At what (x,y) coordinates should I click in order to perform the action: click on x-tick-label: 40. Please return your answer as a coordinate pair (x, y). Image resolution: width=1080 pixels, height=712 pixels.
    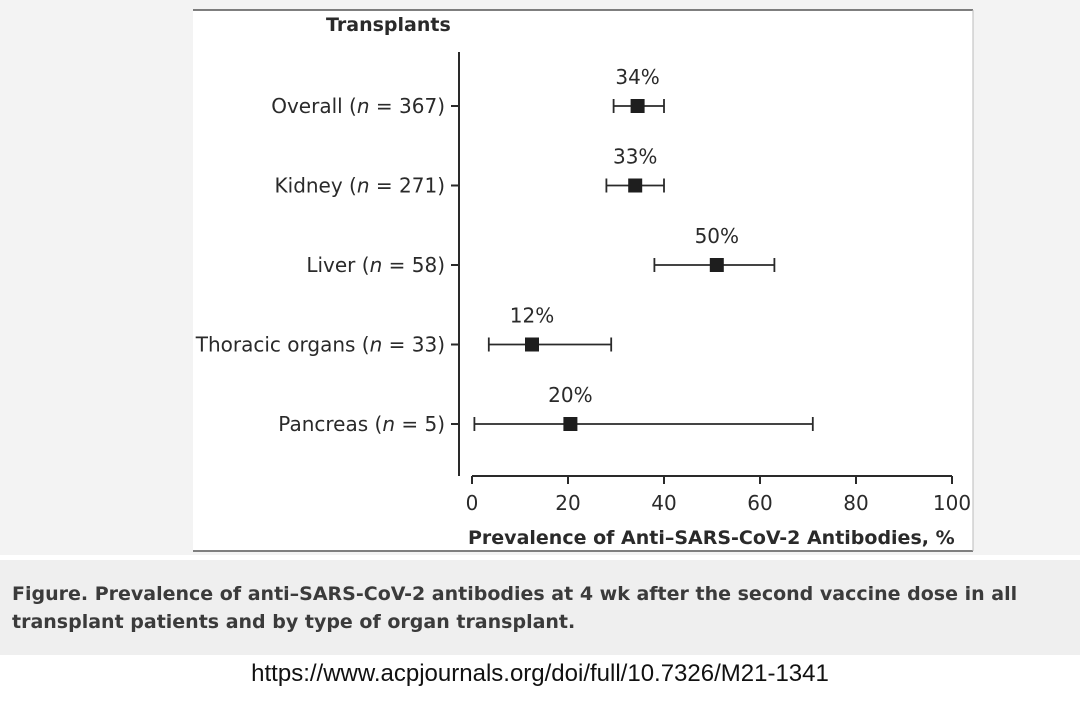
    Looking at the image, I should click on (663, 503).